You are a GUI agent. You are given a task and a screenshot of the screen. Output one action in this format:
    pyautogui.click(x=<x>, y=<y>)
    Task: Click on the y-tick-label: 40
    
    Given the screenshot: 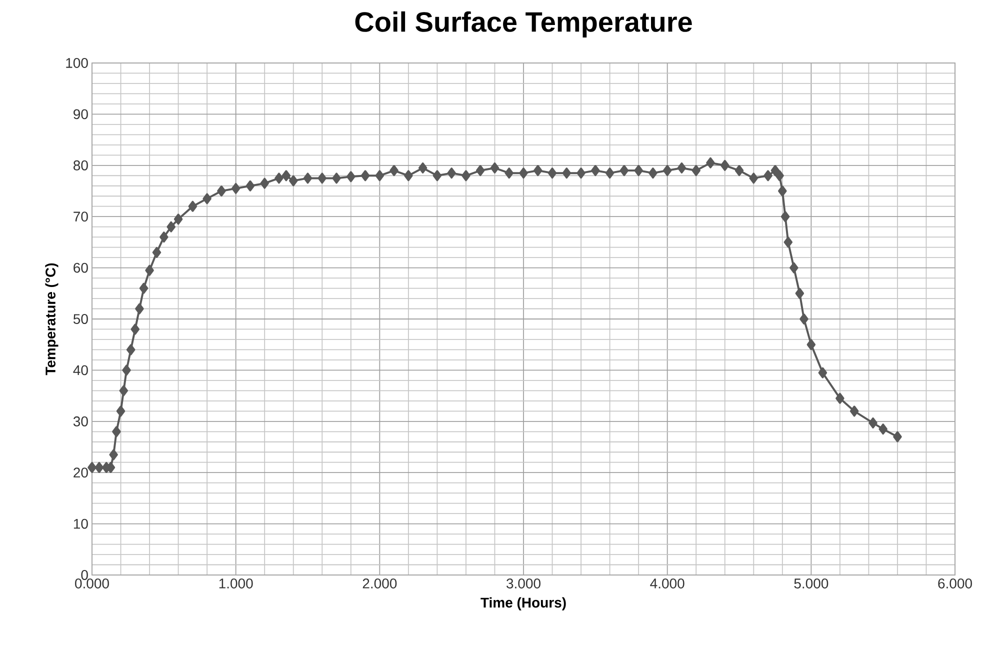 What is the action you would take?
    pyautogui.click(x=80, y=370)
    